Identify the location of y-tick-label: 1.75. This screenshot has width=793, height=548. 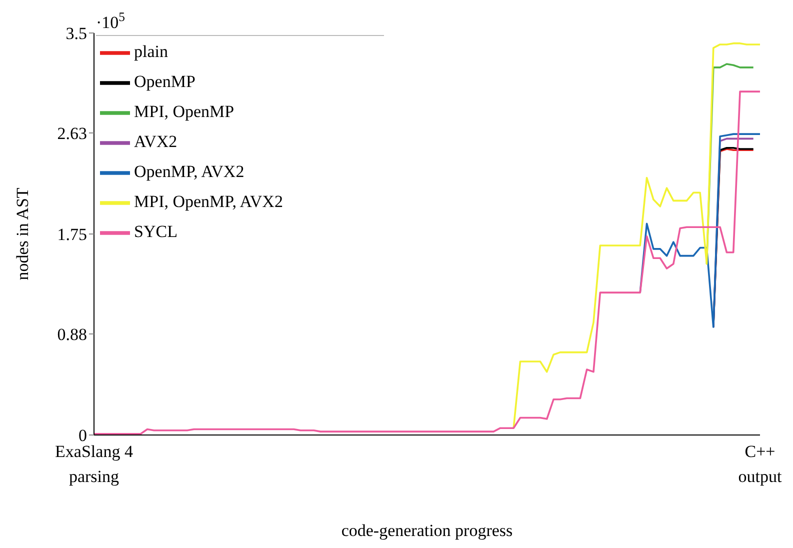
(72, 234).